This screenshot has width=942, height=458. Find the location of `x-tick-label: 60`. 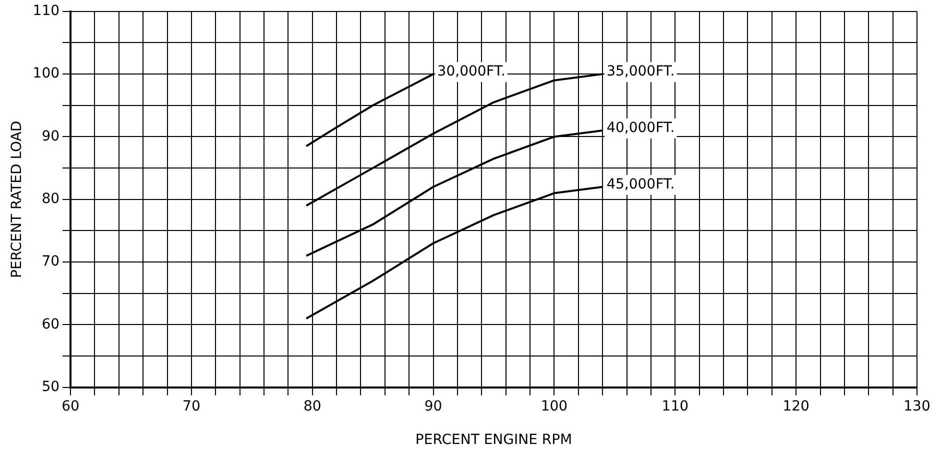

x-tick-label: 60 is located at coordinates (71, 406).